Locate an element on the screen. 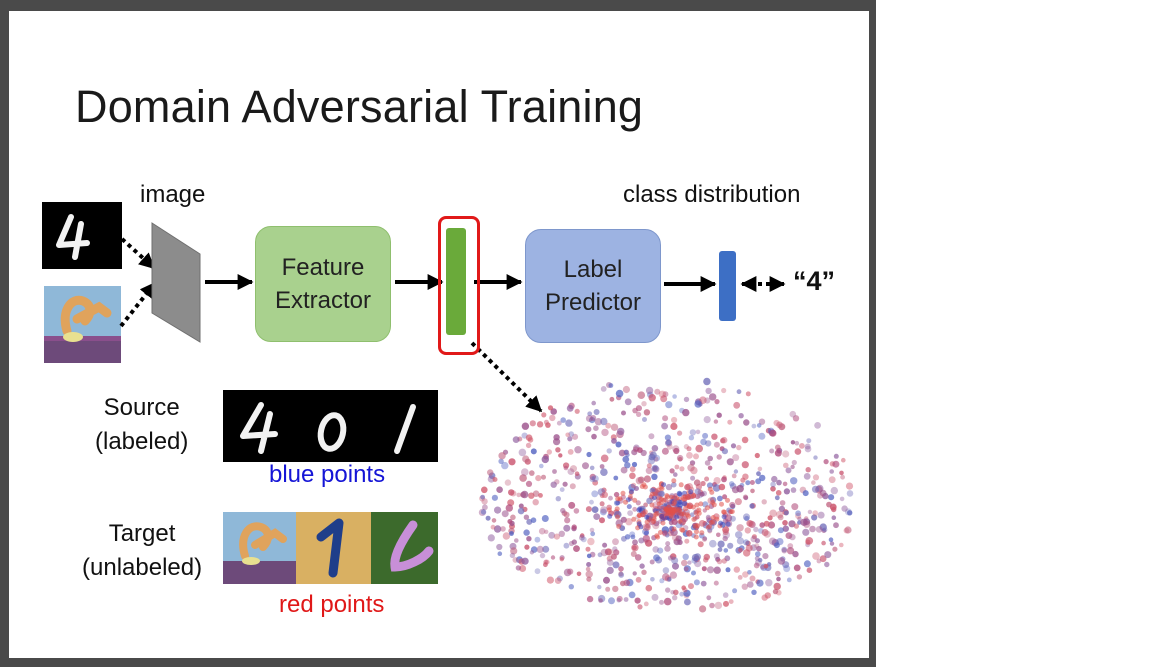 The image size is (1152, 667). class-distribution-vector is located at coordinates (727, 286).